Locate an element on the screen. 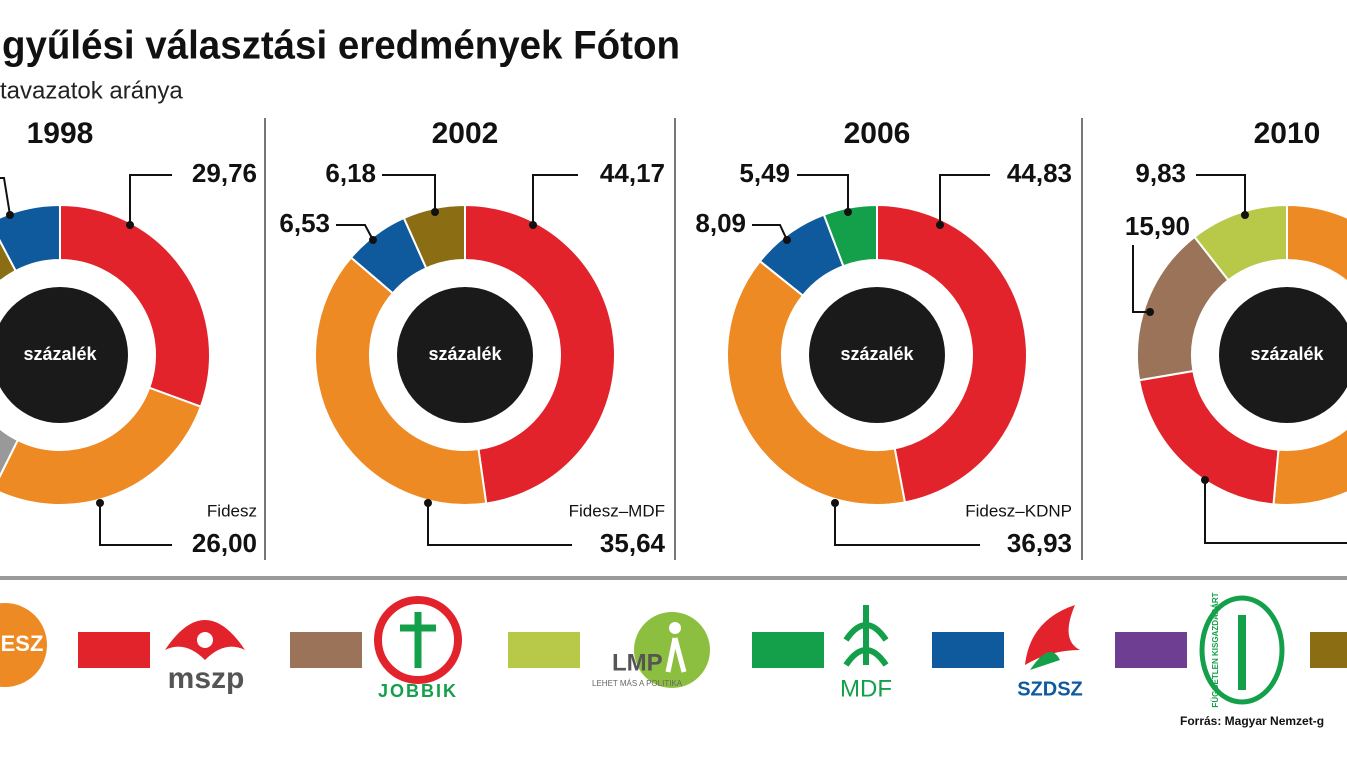  logo-text: JOBBIK is located at coordinates (418, 691).